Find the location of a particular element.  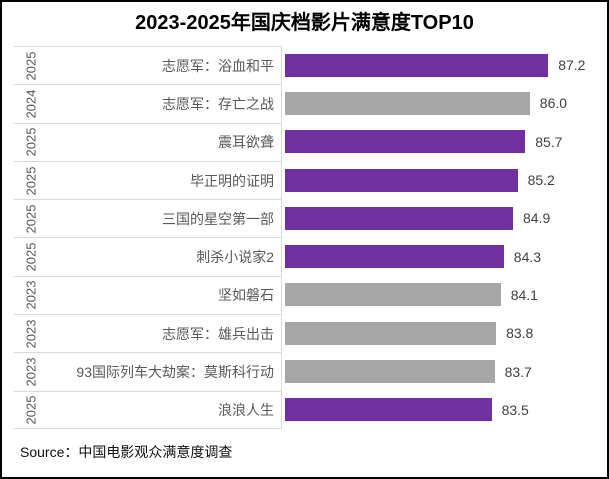

bar-cell: 84.1 is located at coordinates (441, 295).